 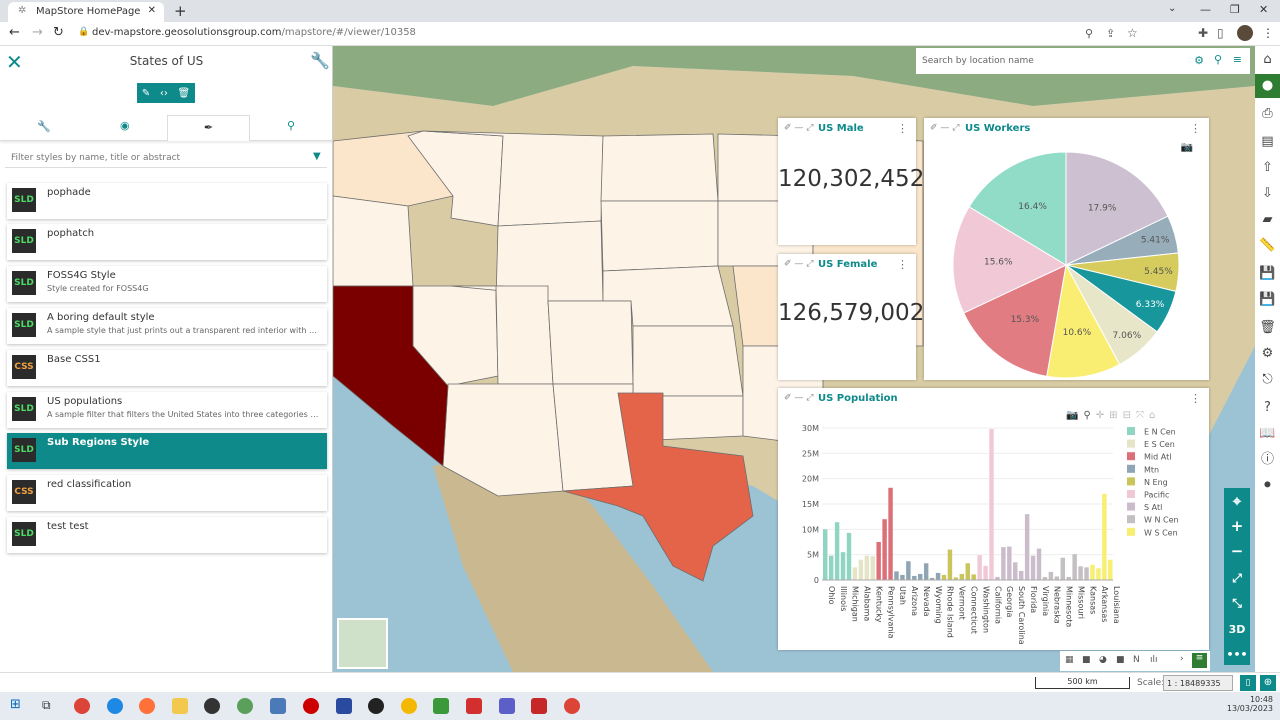 What do you see at coordinates (1103, 660) in the screenshot?
I see `pie-widget-icon: ◕` at bounding box center [1103, 660].